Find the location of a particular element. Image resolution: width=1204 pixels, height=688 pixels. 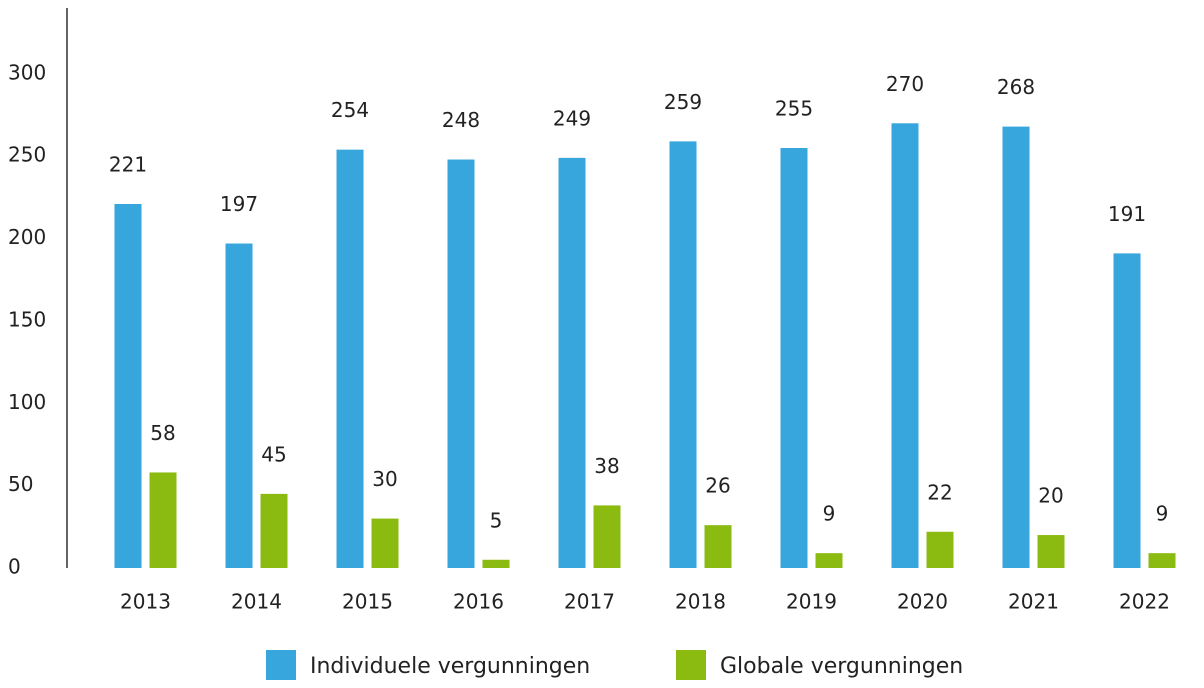

y-tick-label: 100 is located at coordinates (27, 402).